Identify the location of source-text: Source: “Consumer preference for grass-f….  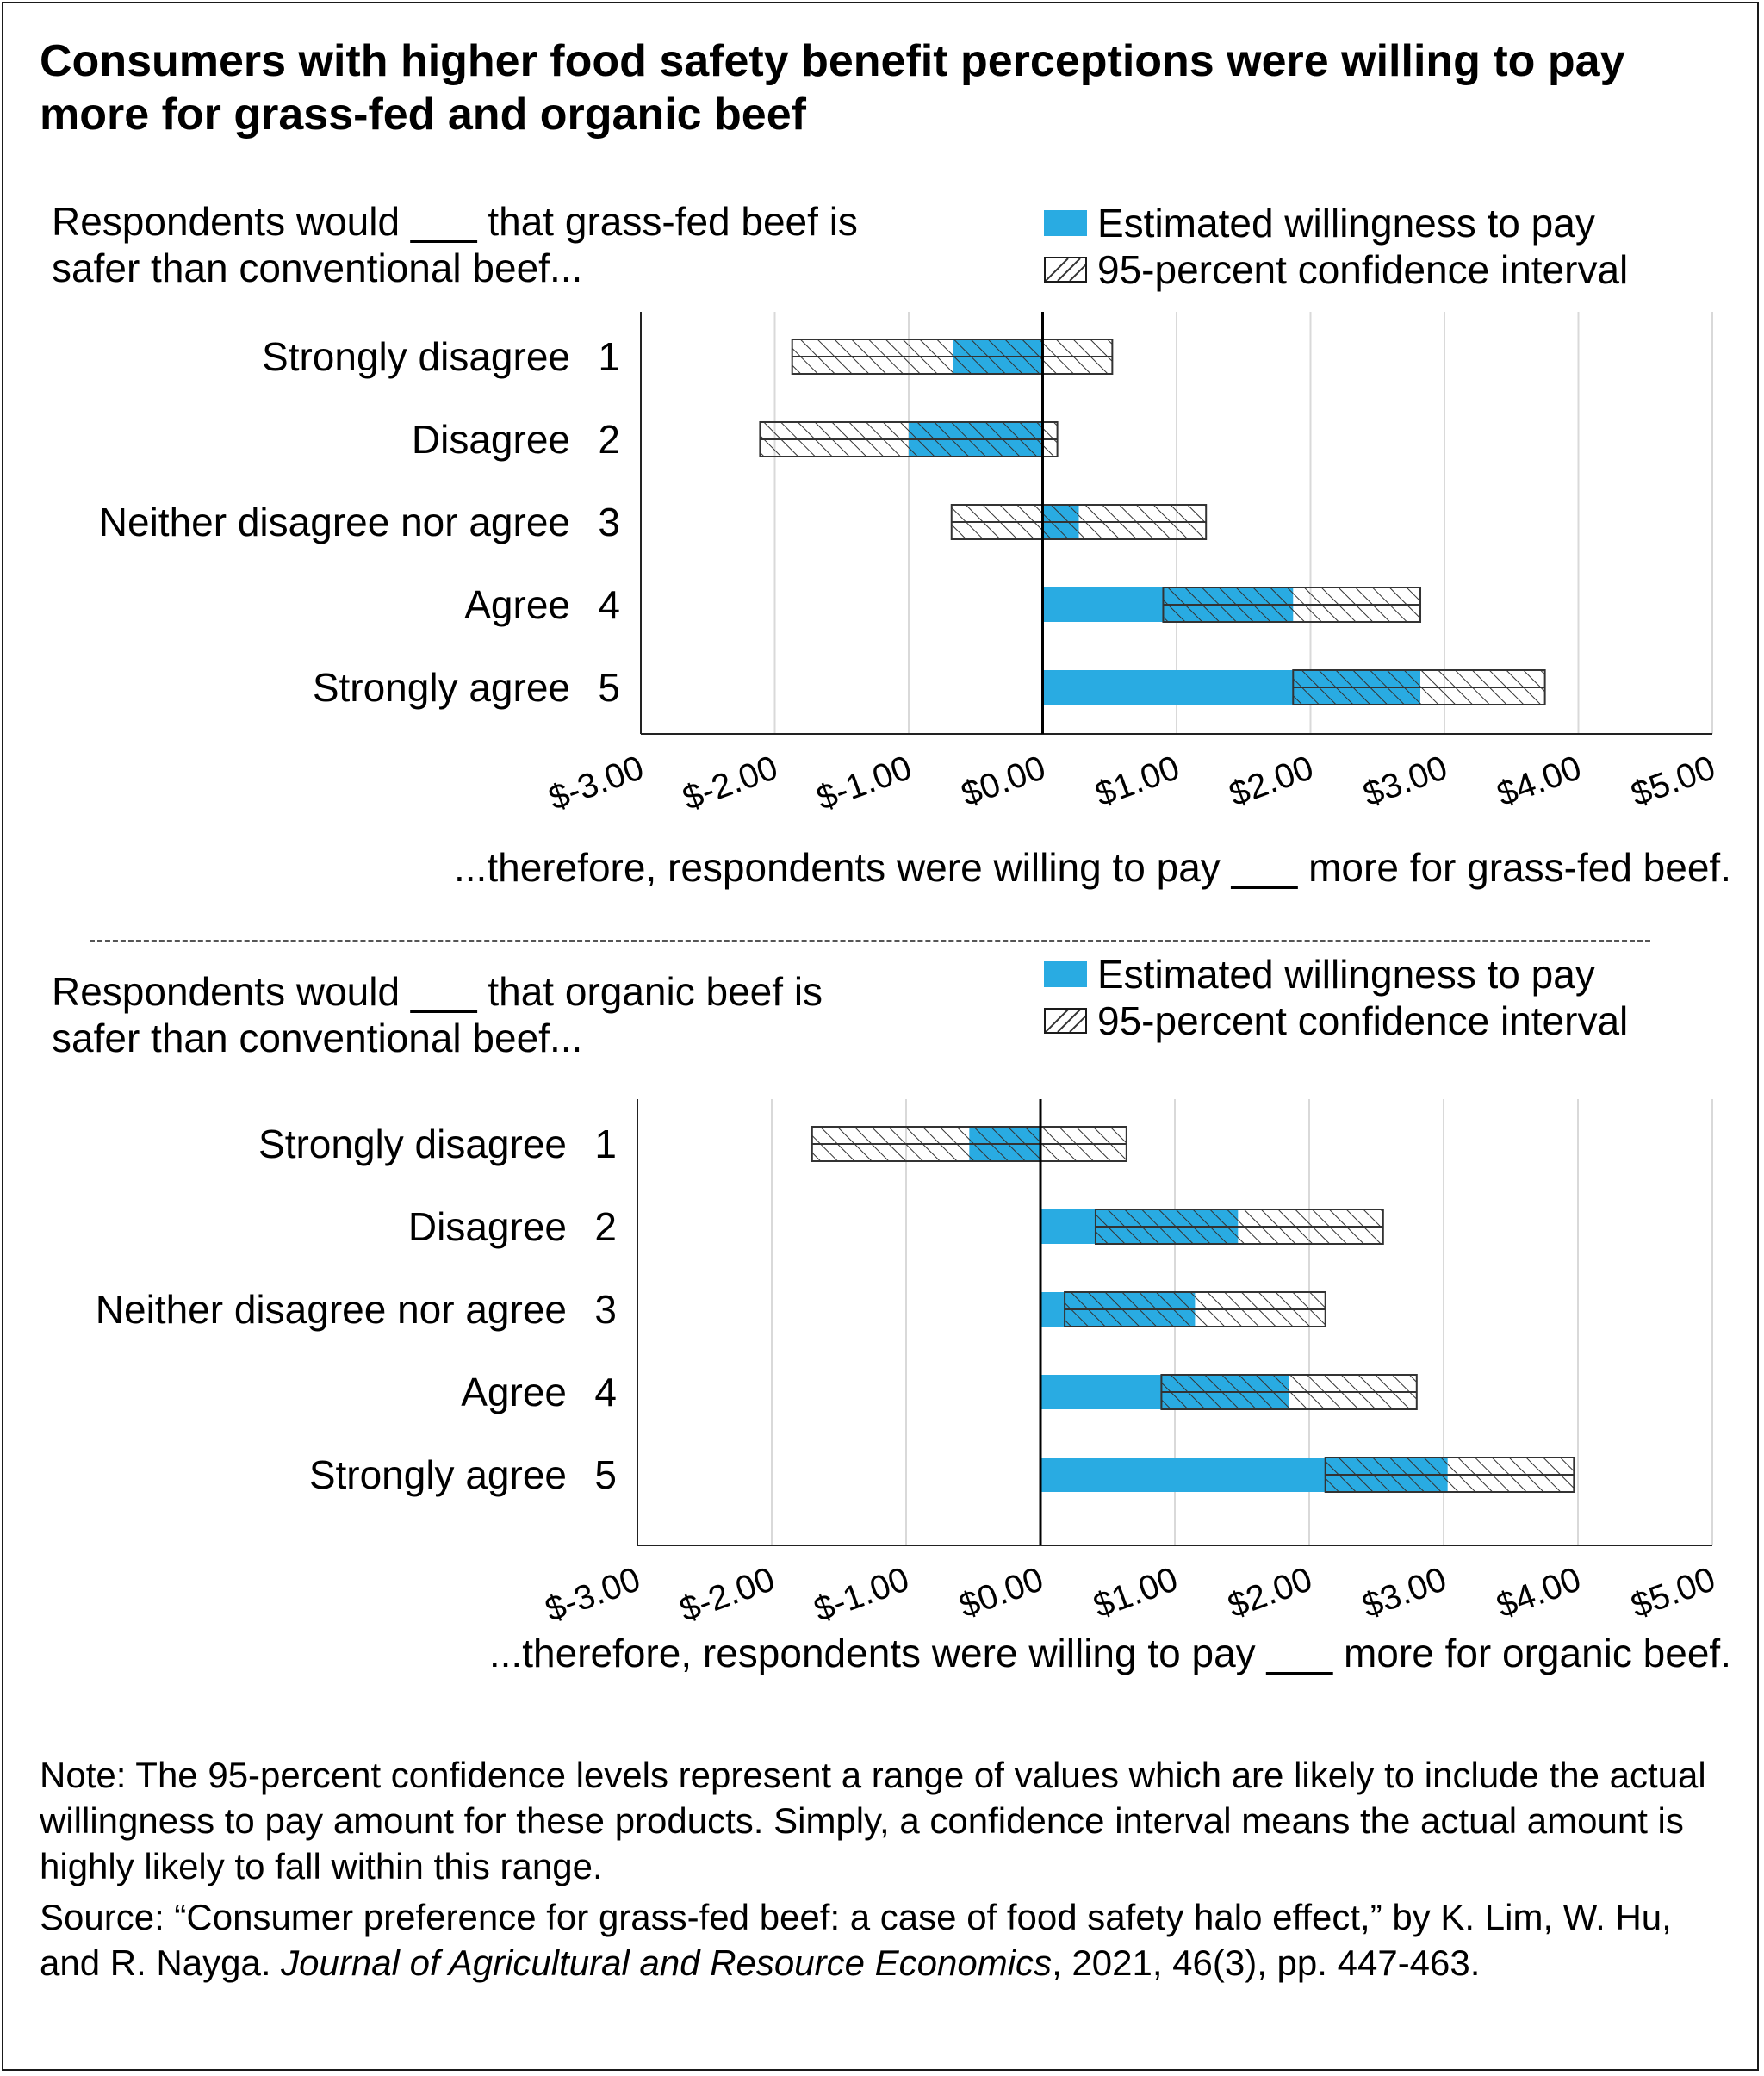
(884, 1940).